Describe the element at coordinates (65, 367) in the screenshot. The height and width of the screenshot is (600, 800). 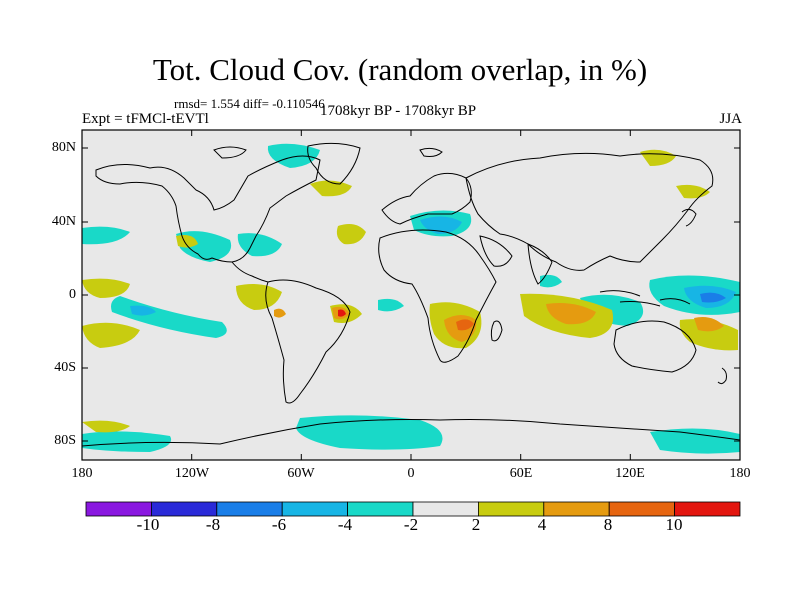
I see `lat-label-40s: 40S` at that location.